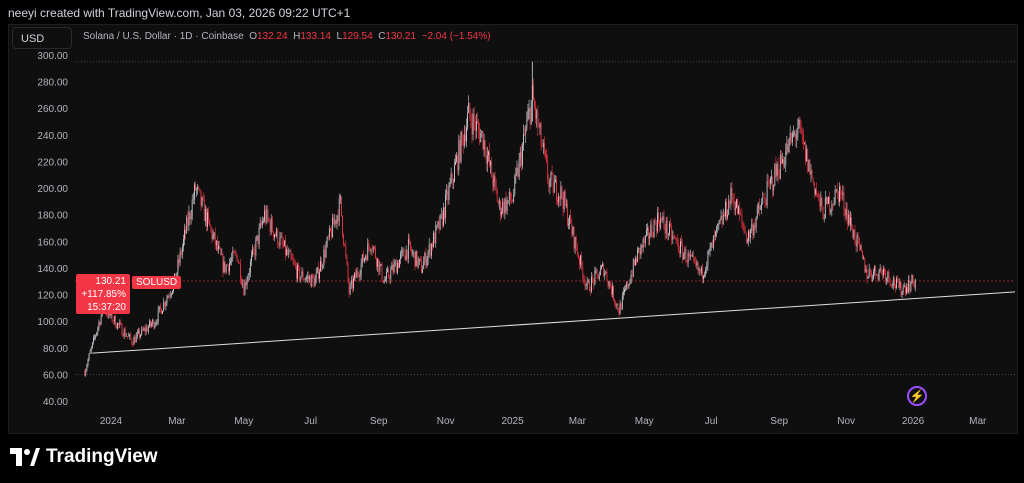 The height and width of the screenshot is (483, 1024). I want to click on y-tick-label: 200.00, so click(52, 189).